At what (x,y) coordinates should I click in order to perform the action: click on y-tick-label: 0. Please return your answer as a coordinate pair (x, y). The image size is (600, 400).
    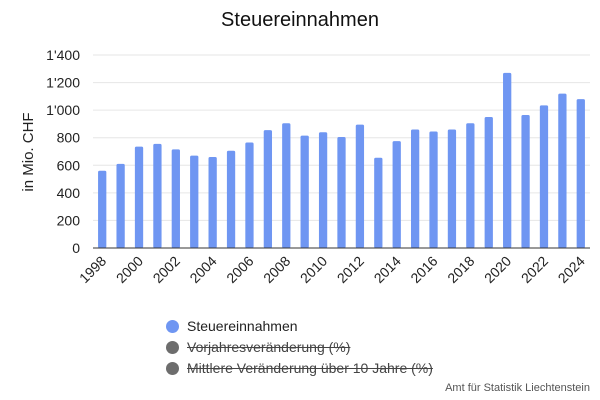
    Looking at the image, I should click on (76, 248).